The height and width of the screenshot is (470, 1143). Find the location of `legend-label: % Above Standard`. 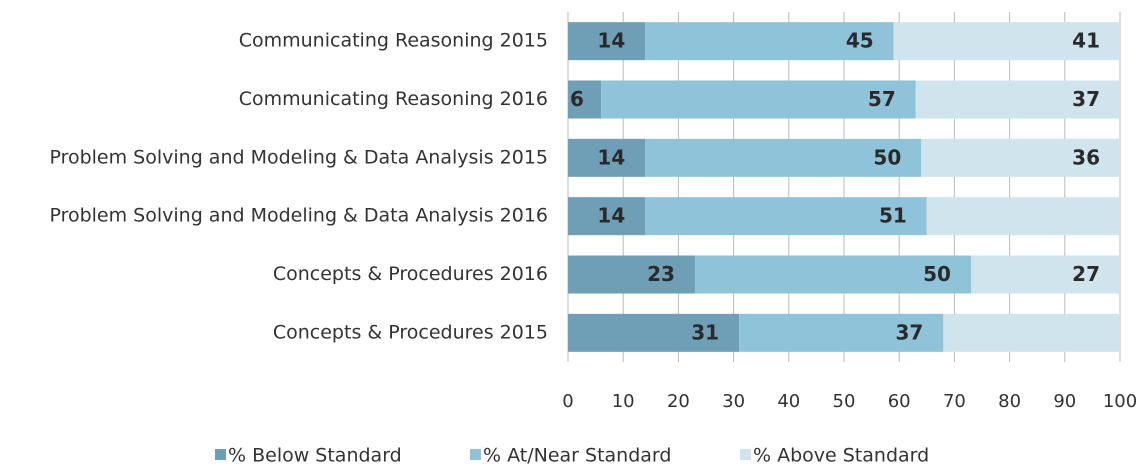

legend-label: % Above Standard is located at coordinates (841, 456).